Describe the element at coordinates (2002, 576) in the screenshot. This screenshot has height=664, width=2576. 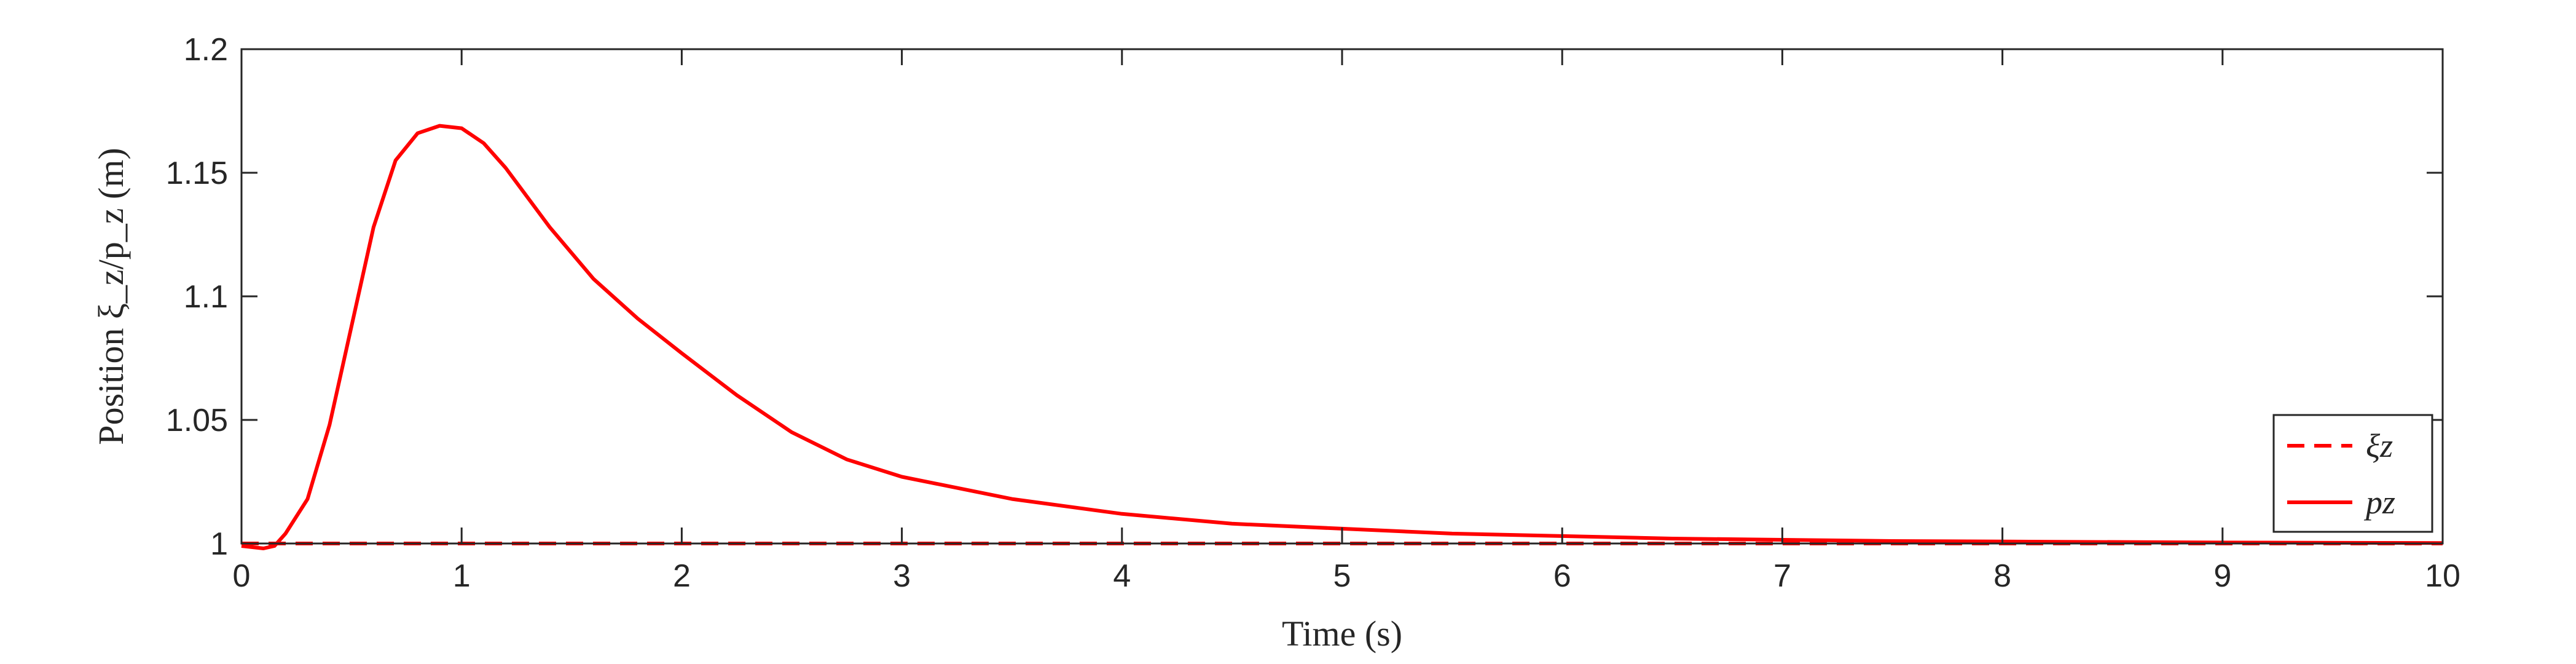
I see `x-tick-label: 8` at that location.